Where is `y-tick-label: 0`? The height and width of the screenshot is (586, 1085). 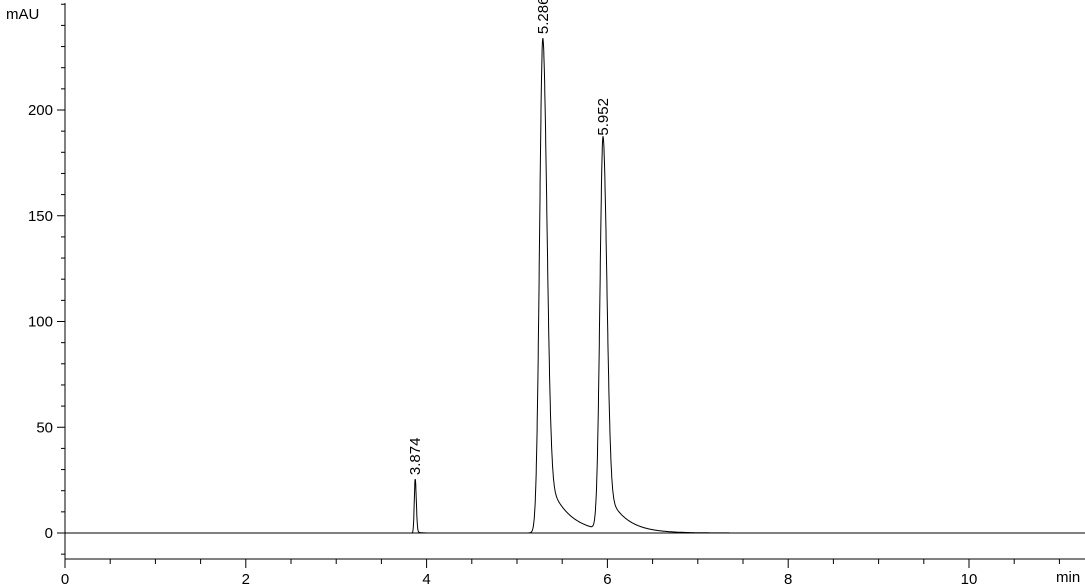 y-tick-label: 0 is located at coordinates (49, 533).